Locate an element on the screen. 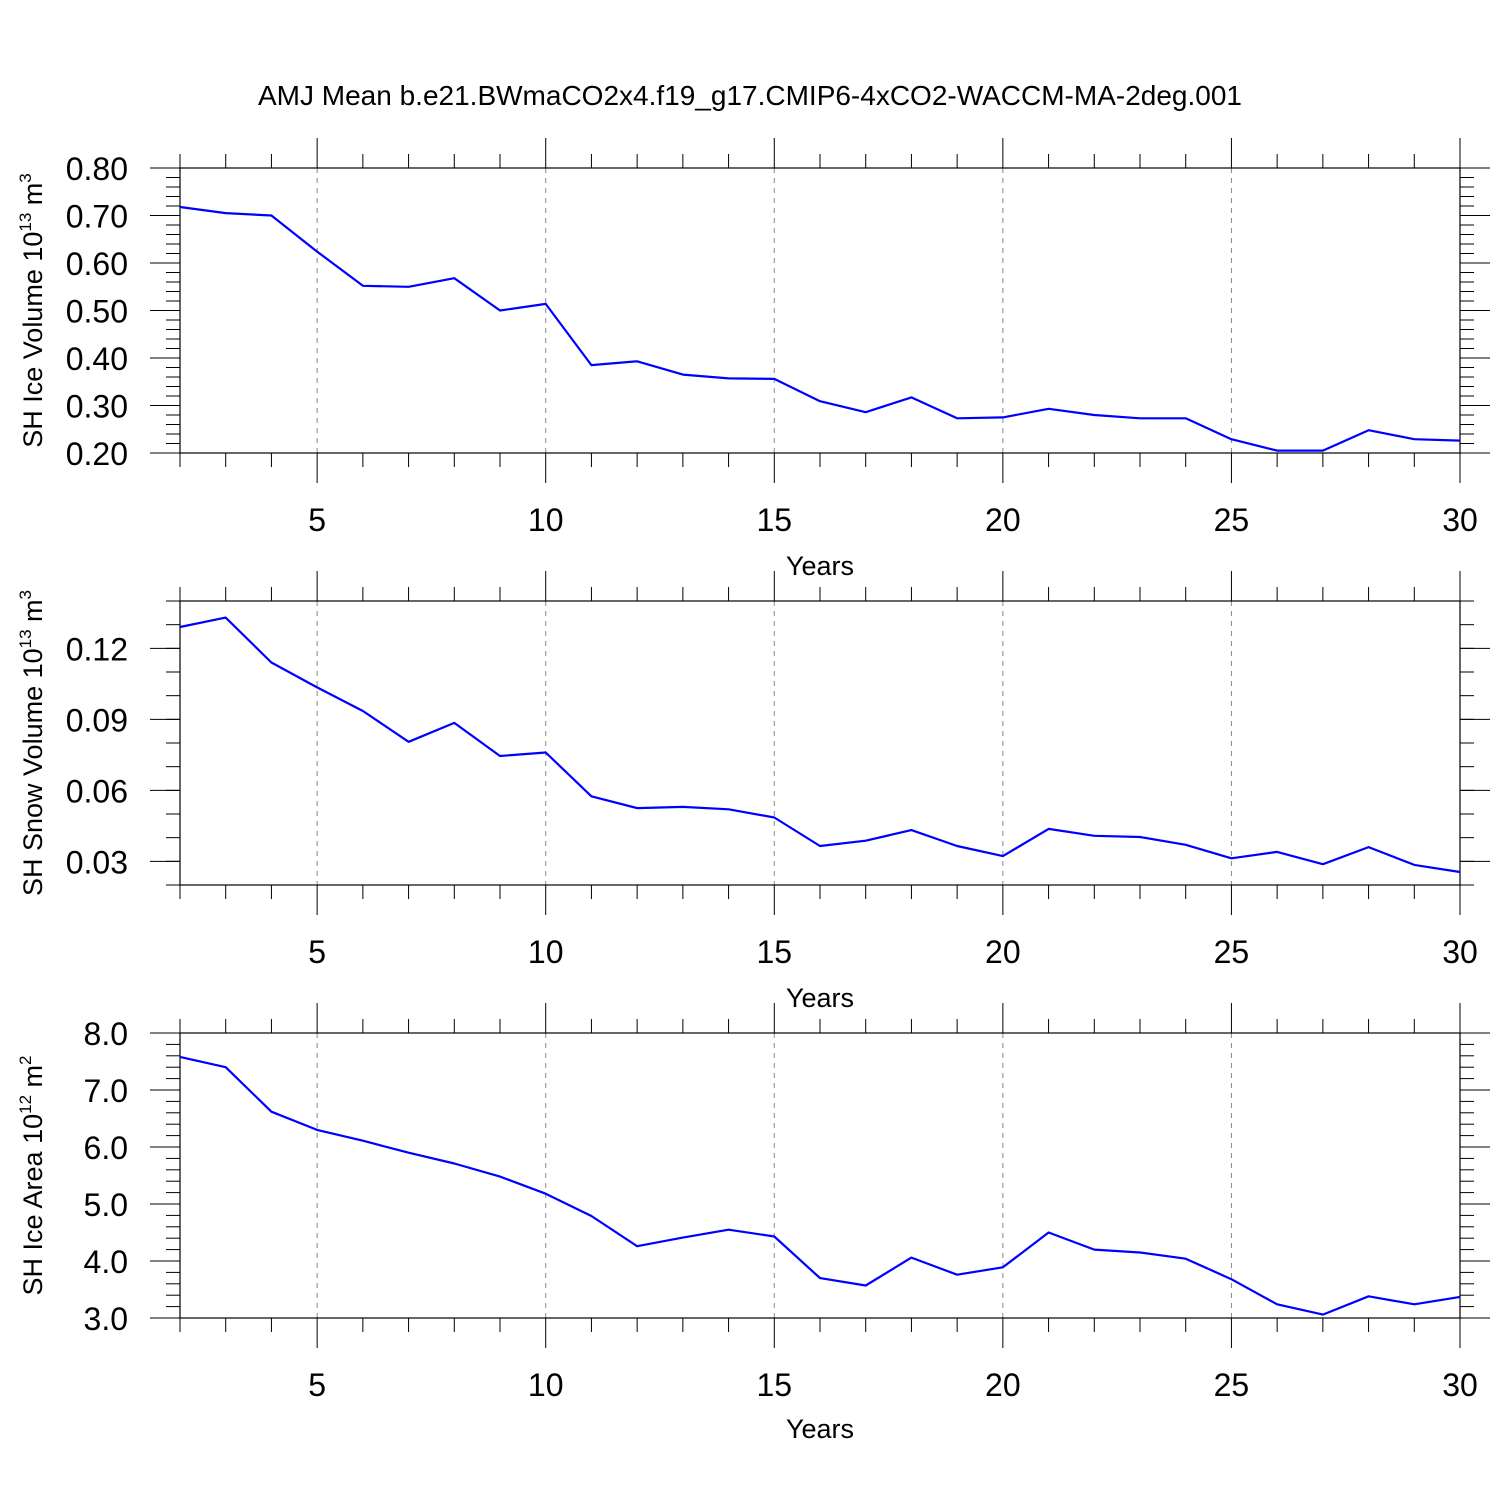 The width and height of the screenshot is (1500, 1500). y-tick-label: 0.80 is located at coordinates (97, 169).